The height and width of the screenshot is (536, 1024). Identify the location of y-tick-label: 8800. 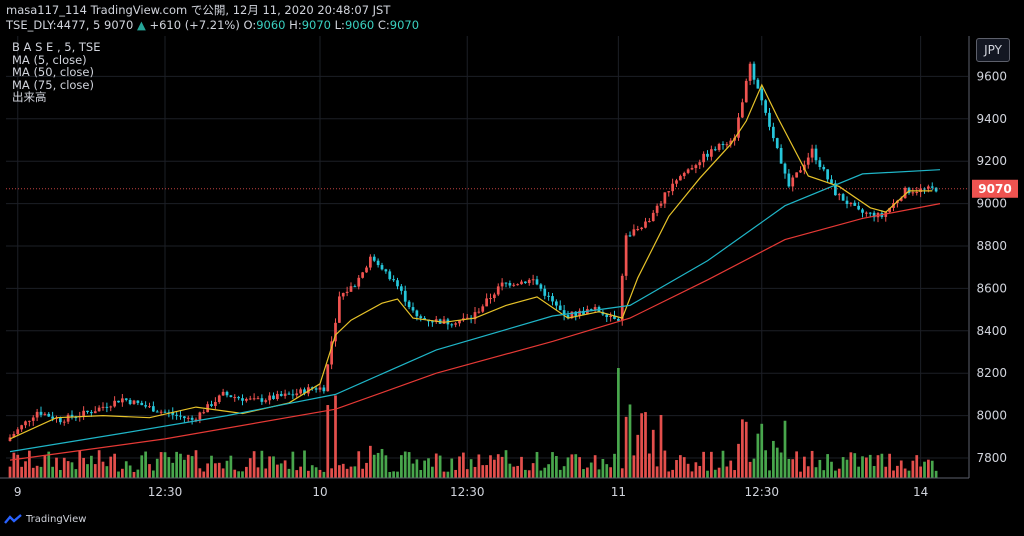
(991, 246).